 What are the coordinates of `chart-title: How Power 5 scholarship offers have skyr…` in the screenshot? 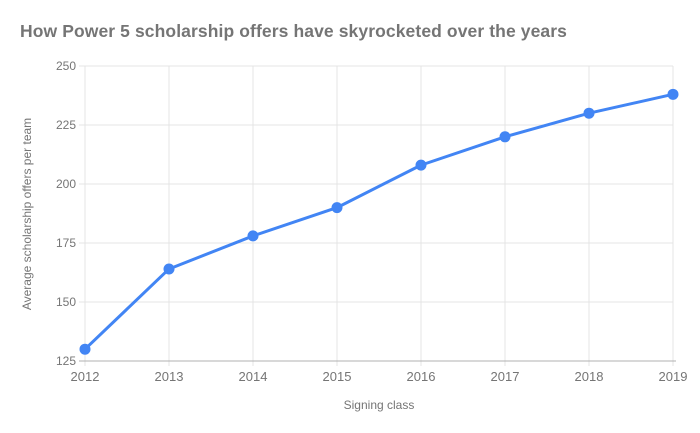 It's located at (293, 31).